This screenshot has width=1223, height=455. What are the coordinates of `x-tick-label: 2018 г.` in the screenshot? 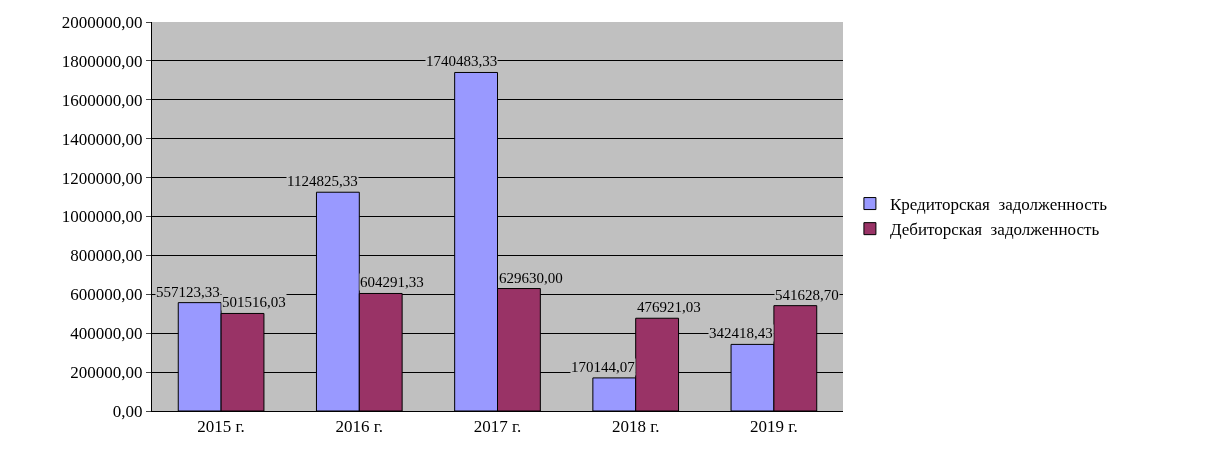 It's located at (635, 427).